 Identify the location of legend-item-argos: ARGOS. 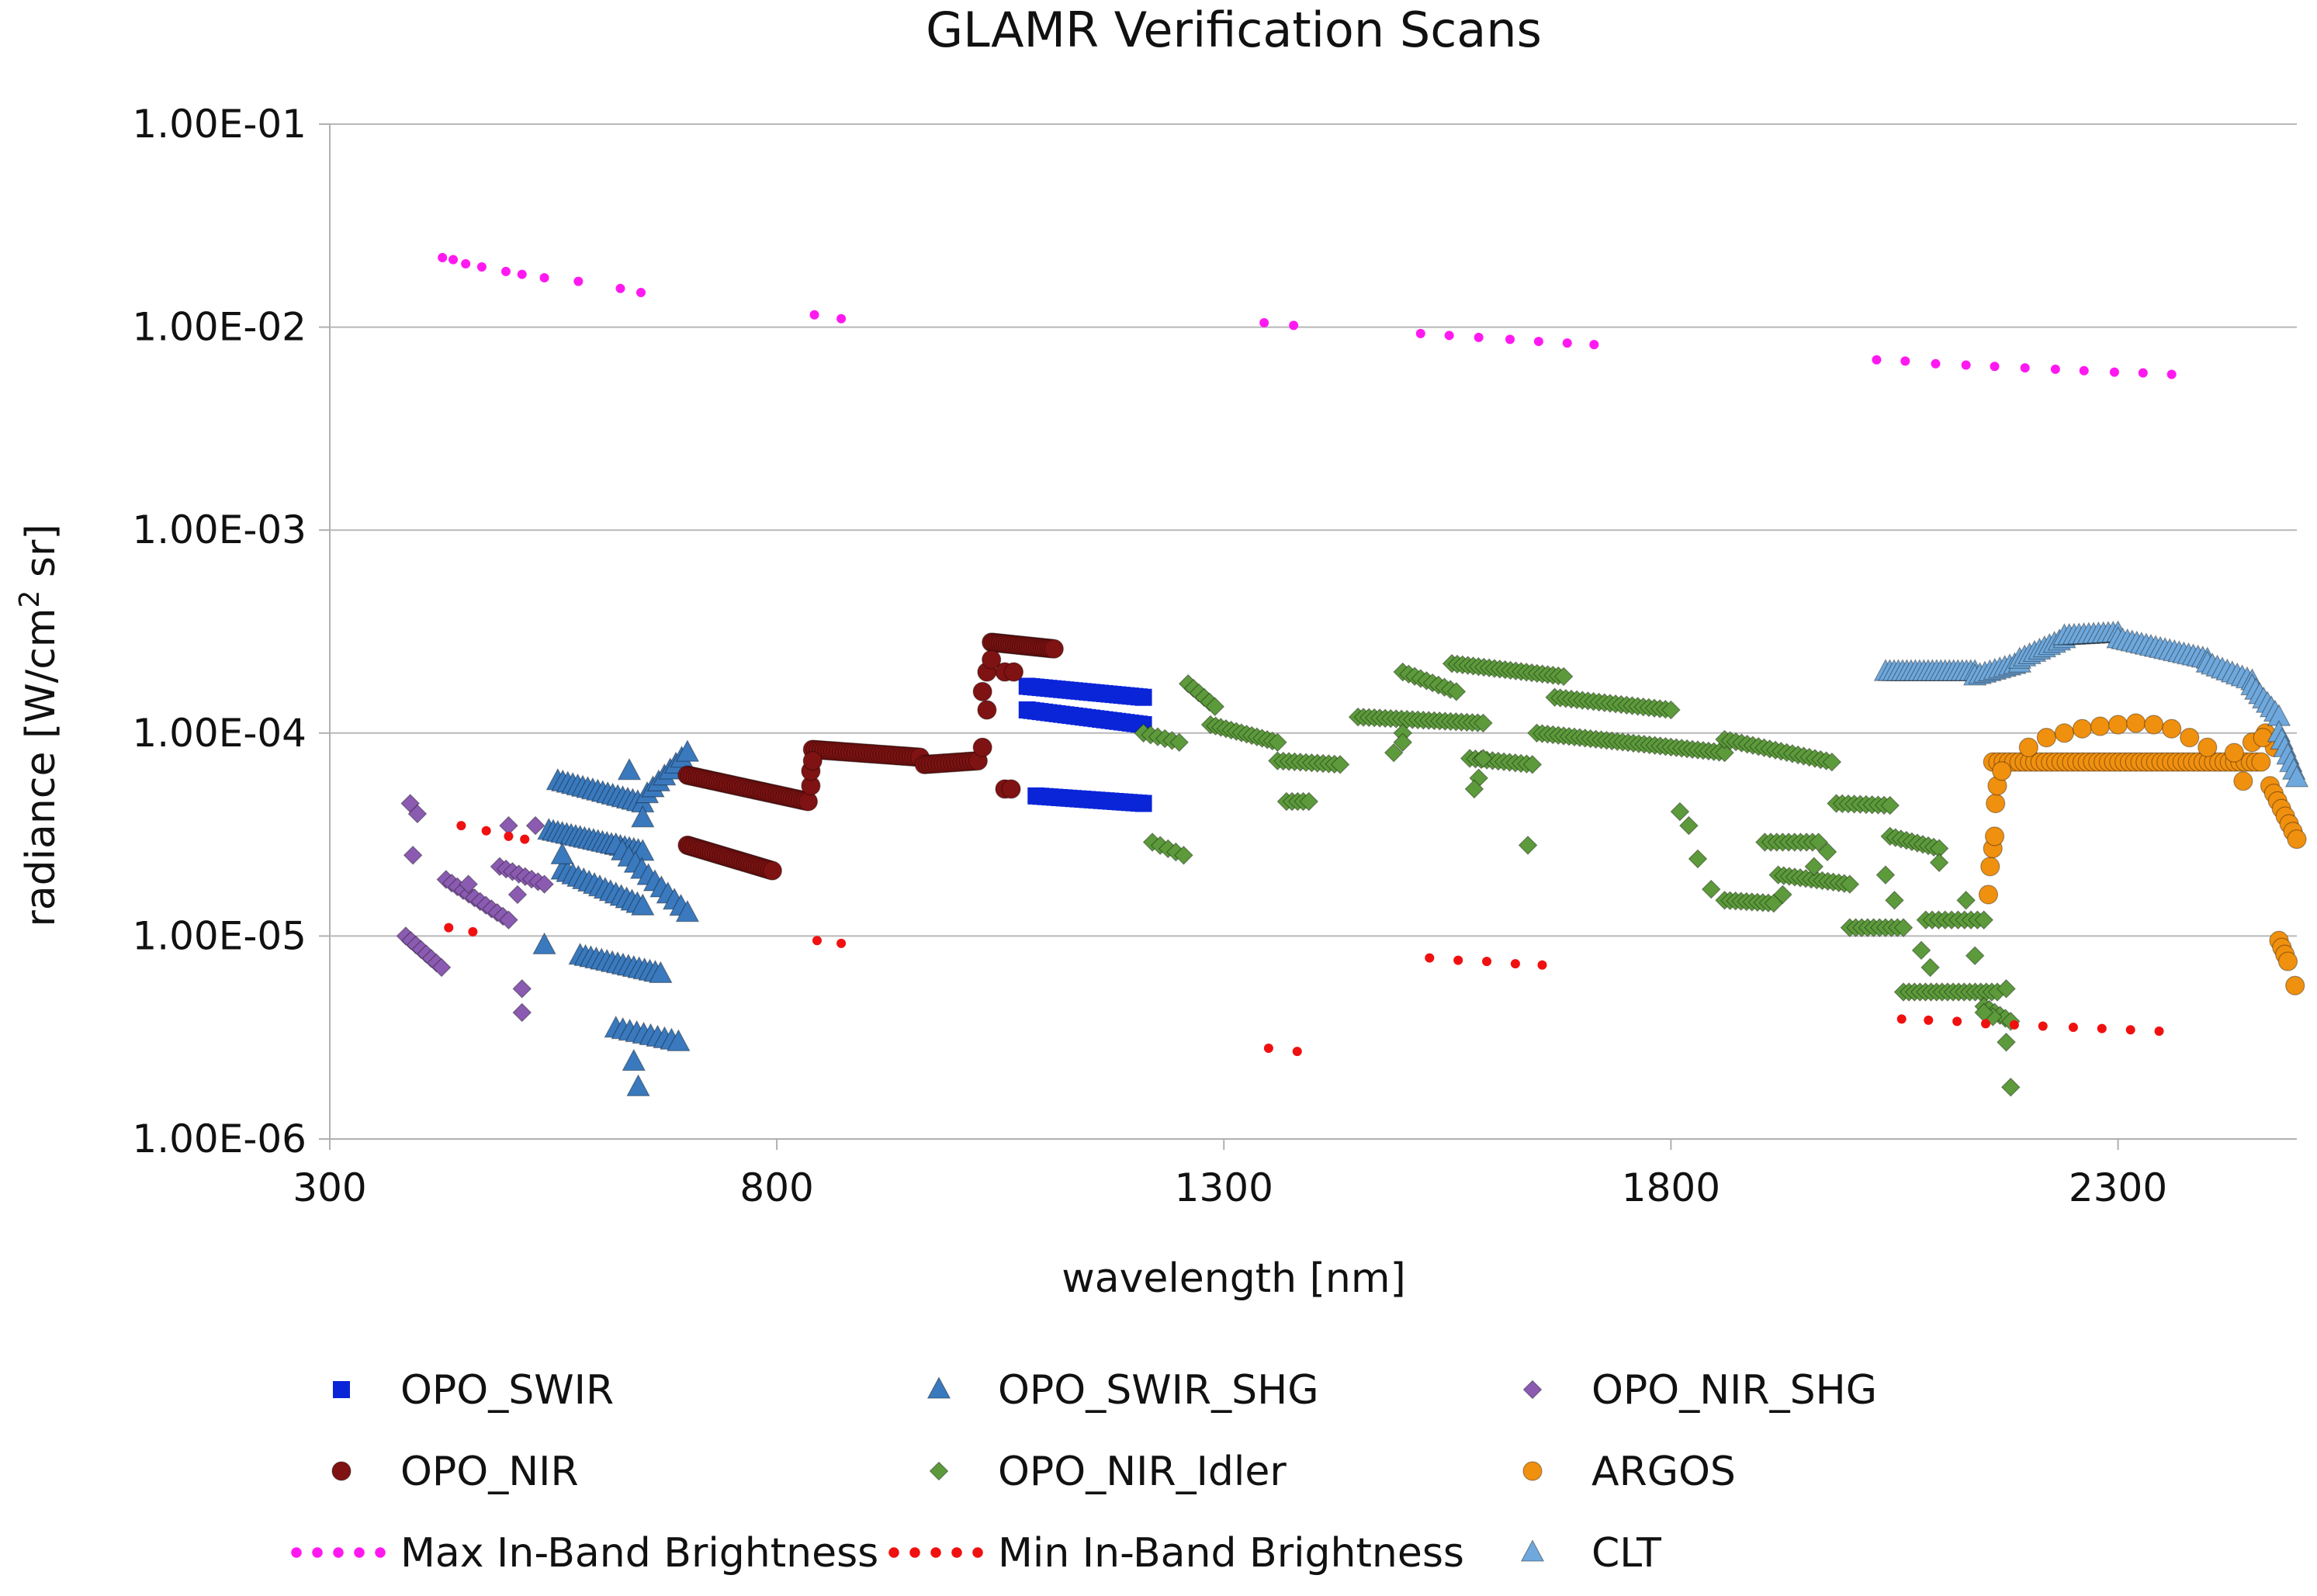
(1629, 1472).